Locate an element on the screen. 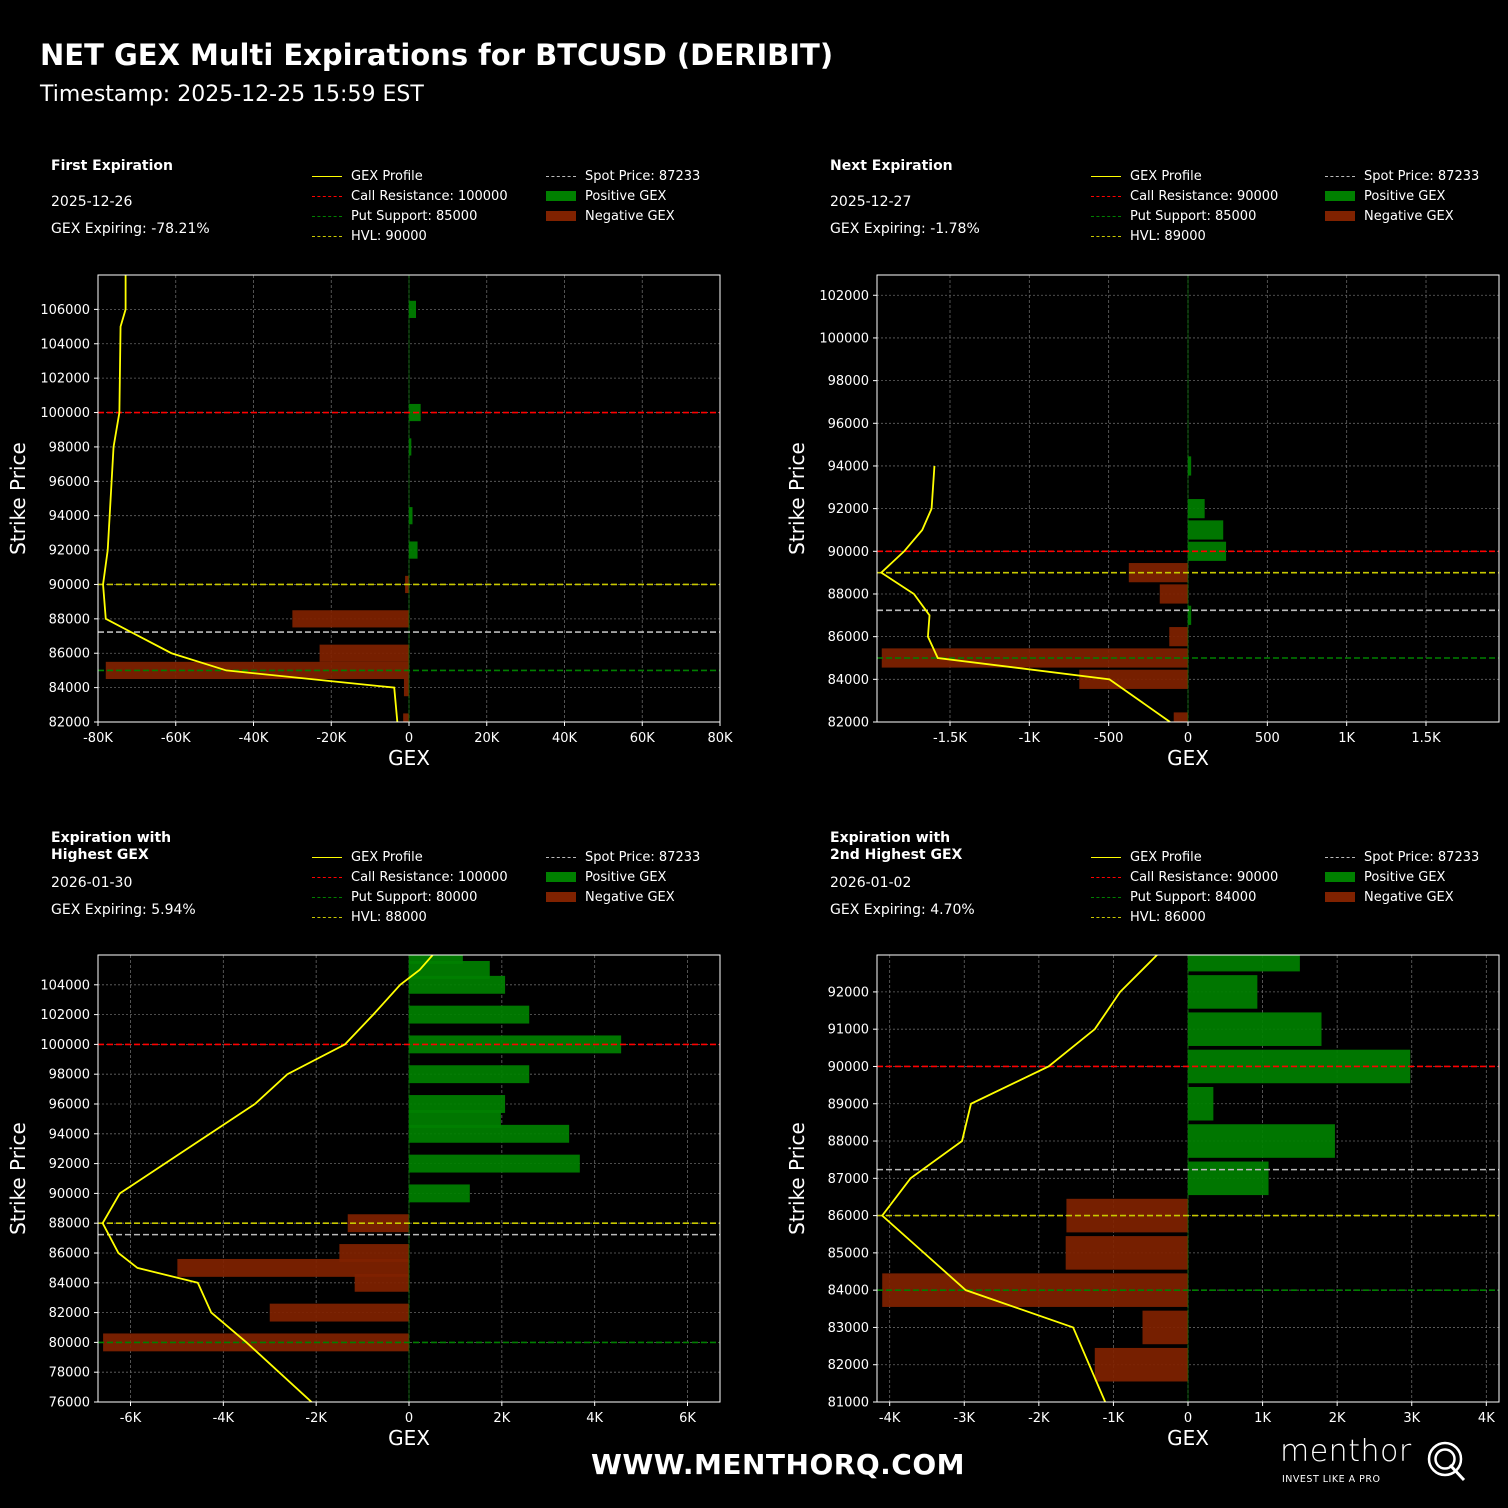  x-tick-label: -6K is located at coordinates (131, 1418).